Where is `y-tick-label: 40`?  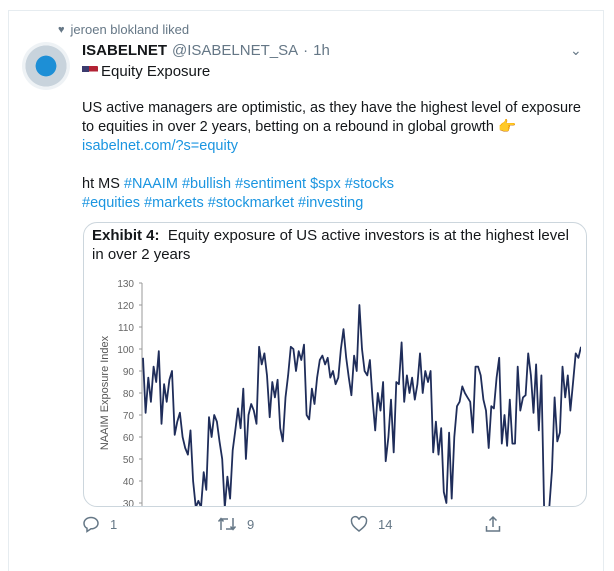
y-tick-label: 40 is located at coordinates (129, 482).